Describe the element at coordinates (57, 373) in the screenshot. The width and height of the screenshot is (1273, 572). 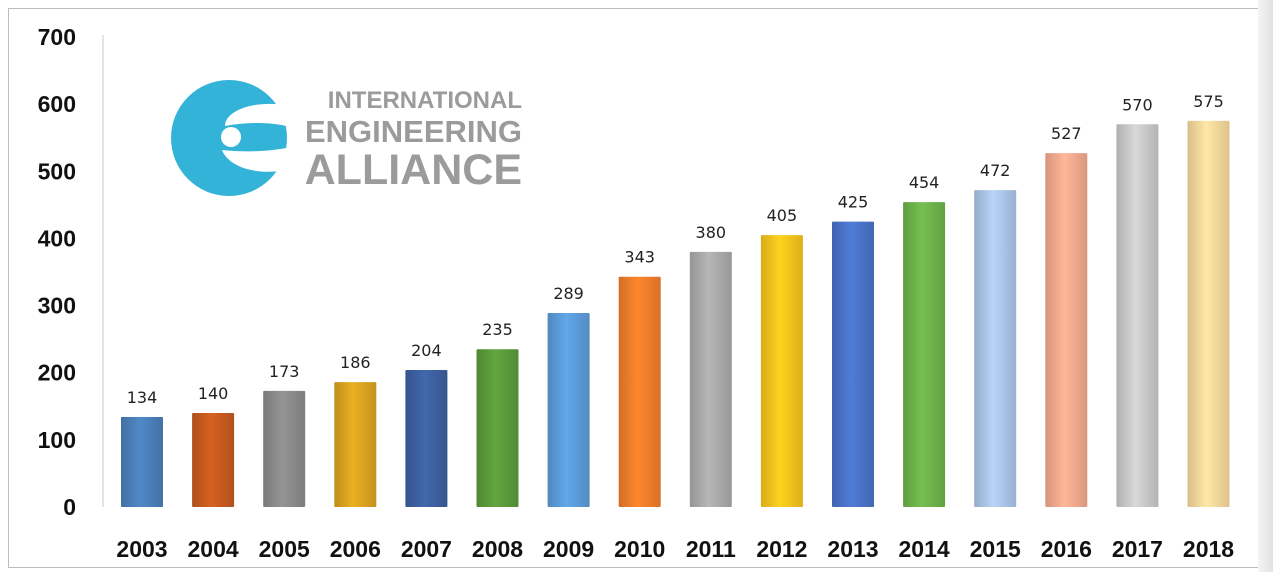
I see `y-tick-label: 200` at that location.